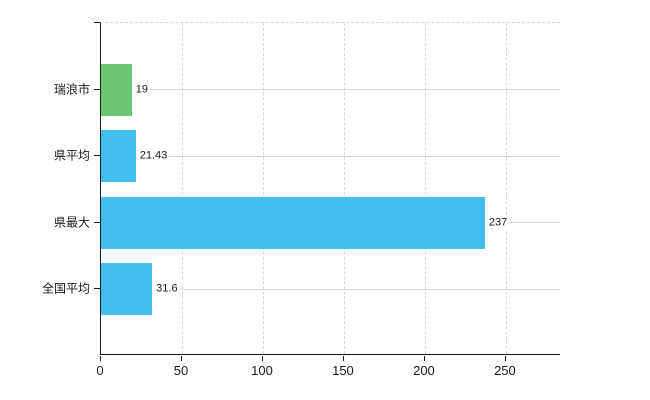 This screenshot has width=650, height=400. What do you see at coordinates (71, 89) in the screenshot?
I see `category-label: 瑞浪市` at bounding box center [71, 89].